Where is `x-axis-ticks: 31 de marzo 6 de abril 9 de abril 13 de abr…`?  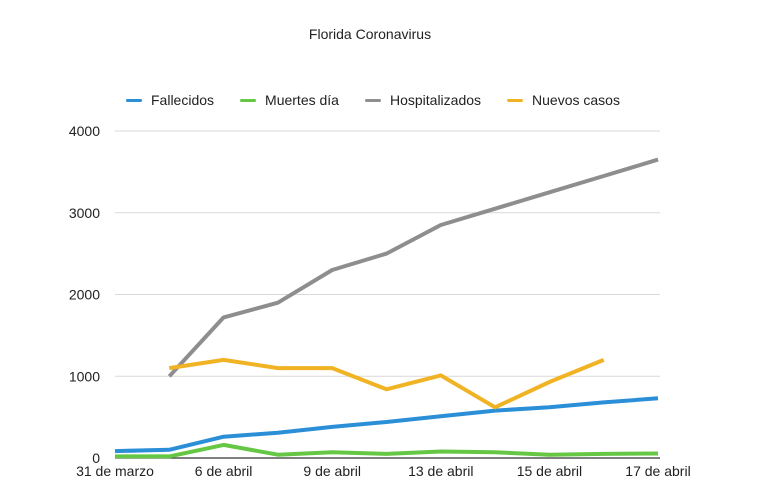
x-axis-ticks: 31 de marzo 6 de abril 9 de abril 13 de abr… is located at coordinates (383, 471).